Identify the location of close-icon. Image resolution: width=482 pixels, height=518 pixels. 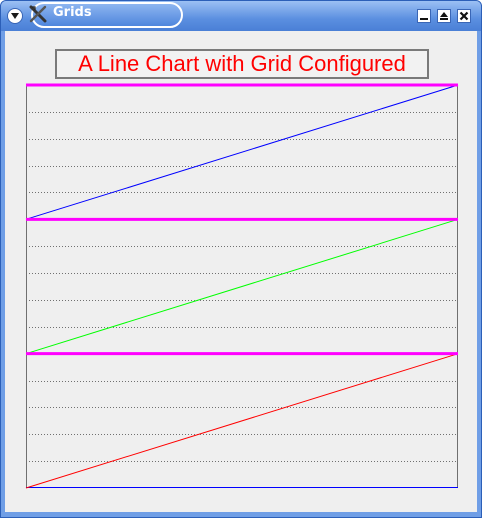
(464, 16).